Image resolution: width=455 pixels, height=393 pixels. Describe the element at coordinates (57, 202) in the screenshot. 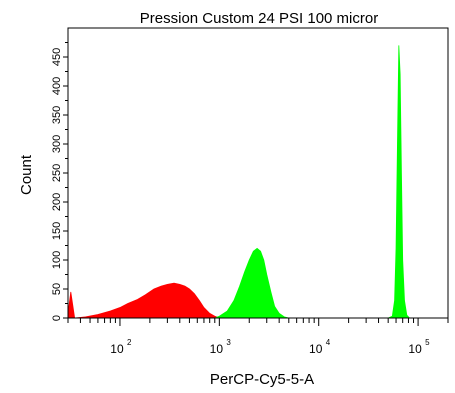

I see `y-tick-label: 200` at that location.